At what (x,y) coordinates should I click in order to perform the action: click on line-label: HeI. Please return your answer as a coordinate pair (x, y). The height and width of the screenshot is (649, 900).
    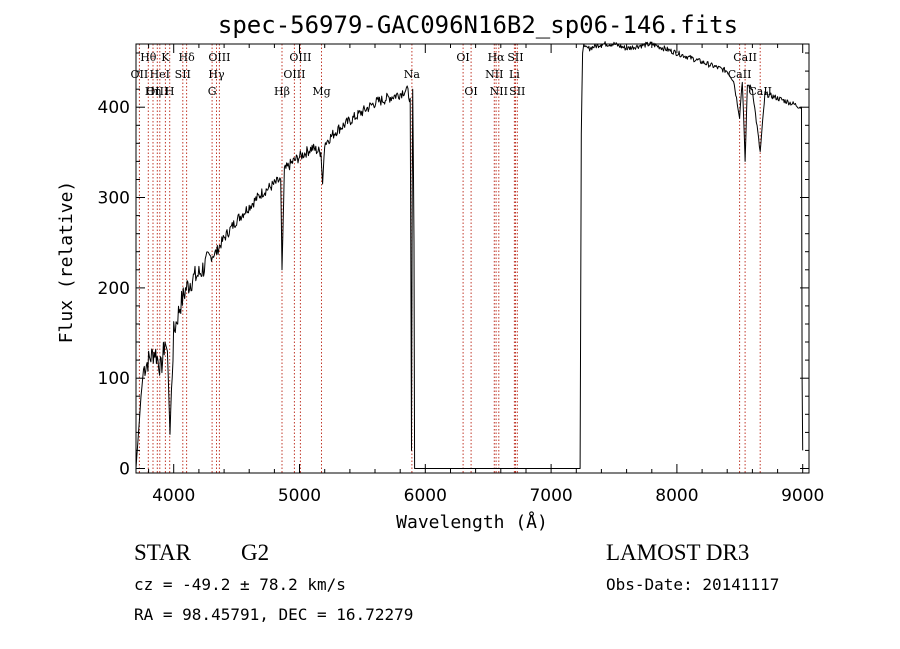
    Looking at the image, I should click on (160, 74).